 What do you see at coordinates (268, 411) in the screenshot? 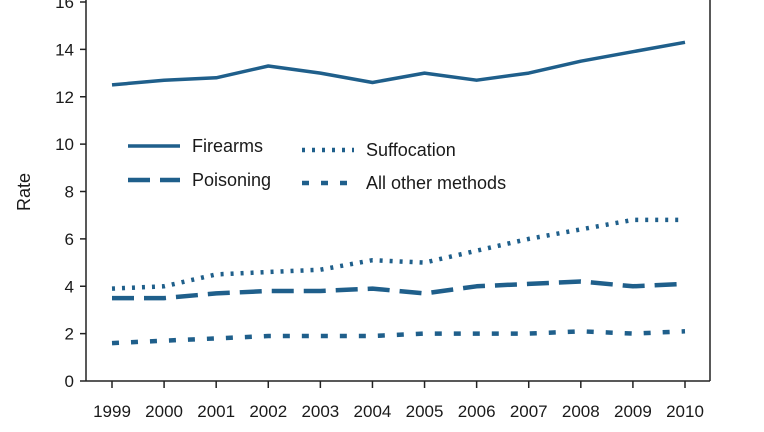
I see `x-tick-label: 2002` at bounding box center [268, 411].